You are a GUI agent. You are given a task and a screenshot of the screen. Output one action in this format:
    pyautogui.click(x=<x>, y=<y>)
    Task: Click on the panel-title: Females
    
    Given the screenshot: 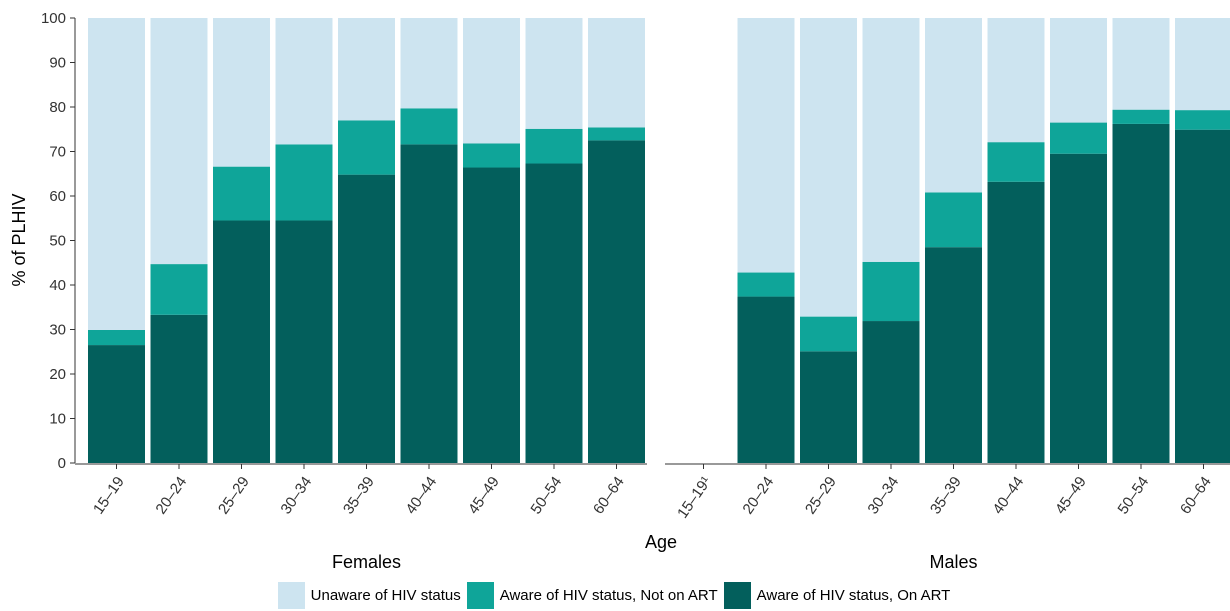 What is the action you would take?
    pyautogui.click(x=366, y=562)
    